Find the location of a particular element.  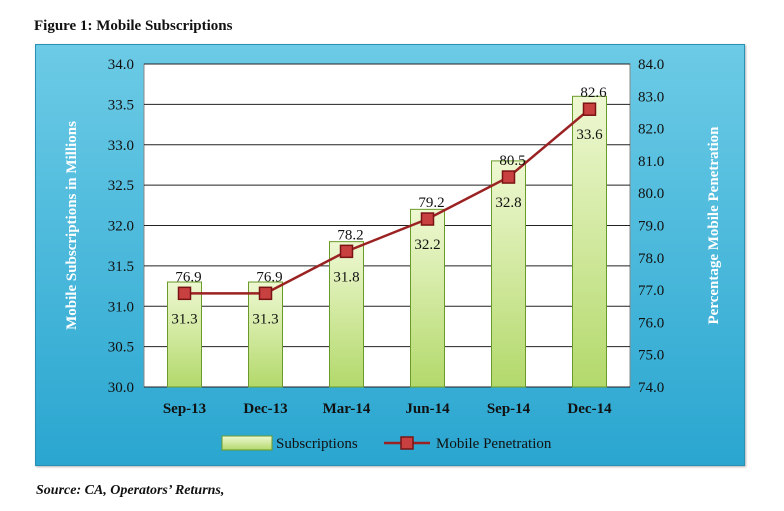

y2-tick-label: 77.0 is located at coordinates (651, 291).